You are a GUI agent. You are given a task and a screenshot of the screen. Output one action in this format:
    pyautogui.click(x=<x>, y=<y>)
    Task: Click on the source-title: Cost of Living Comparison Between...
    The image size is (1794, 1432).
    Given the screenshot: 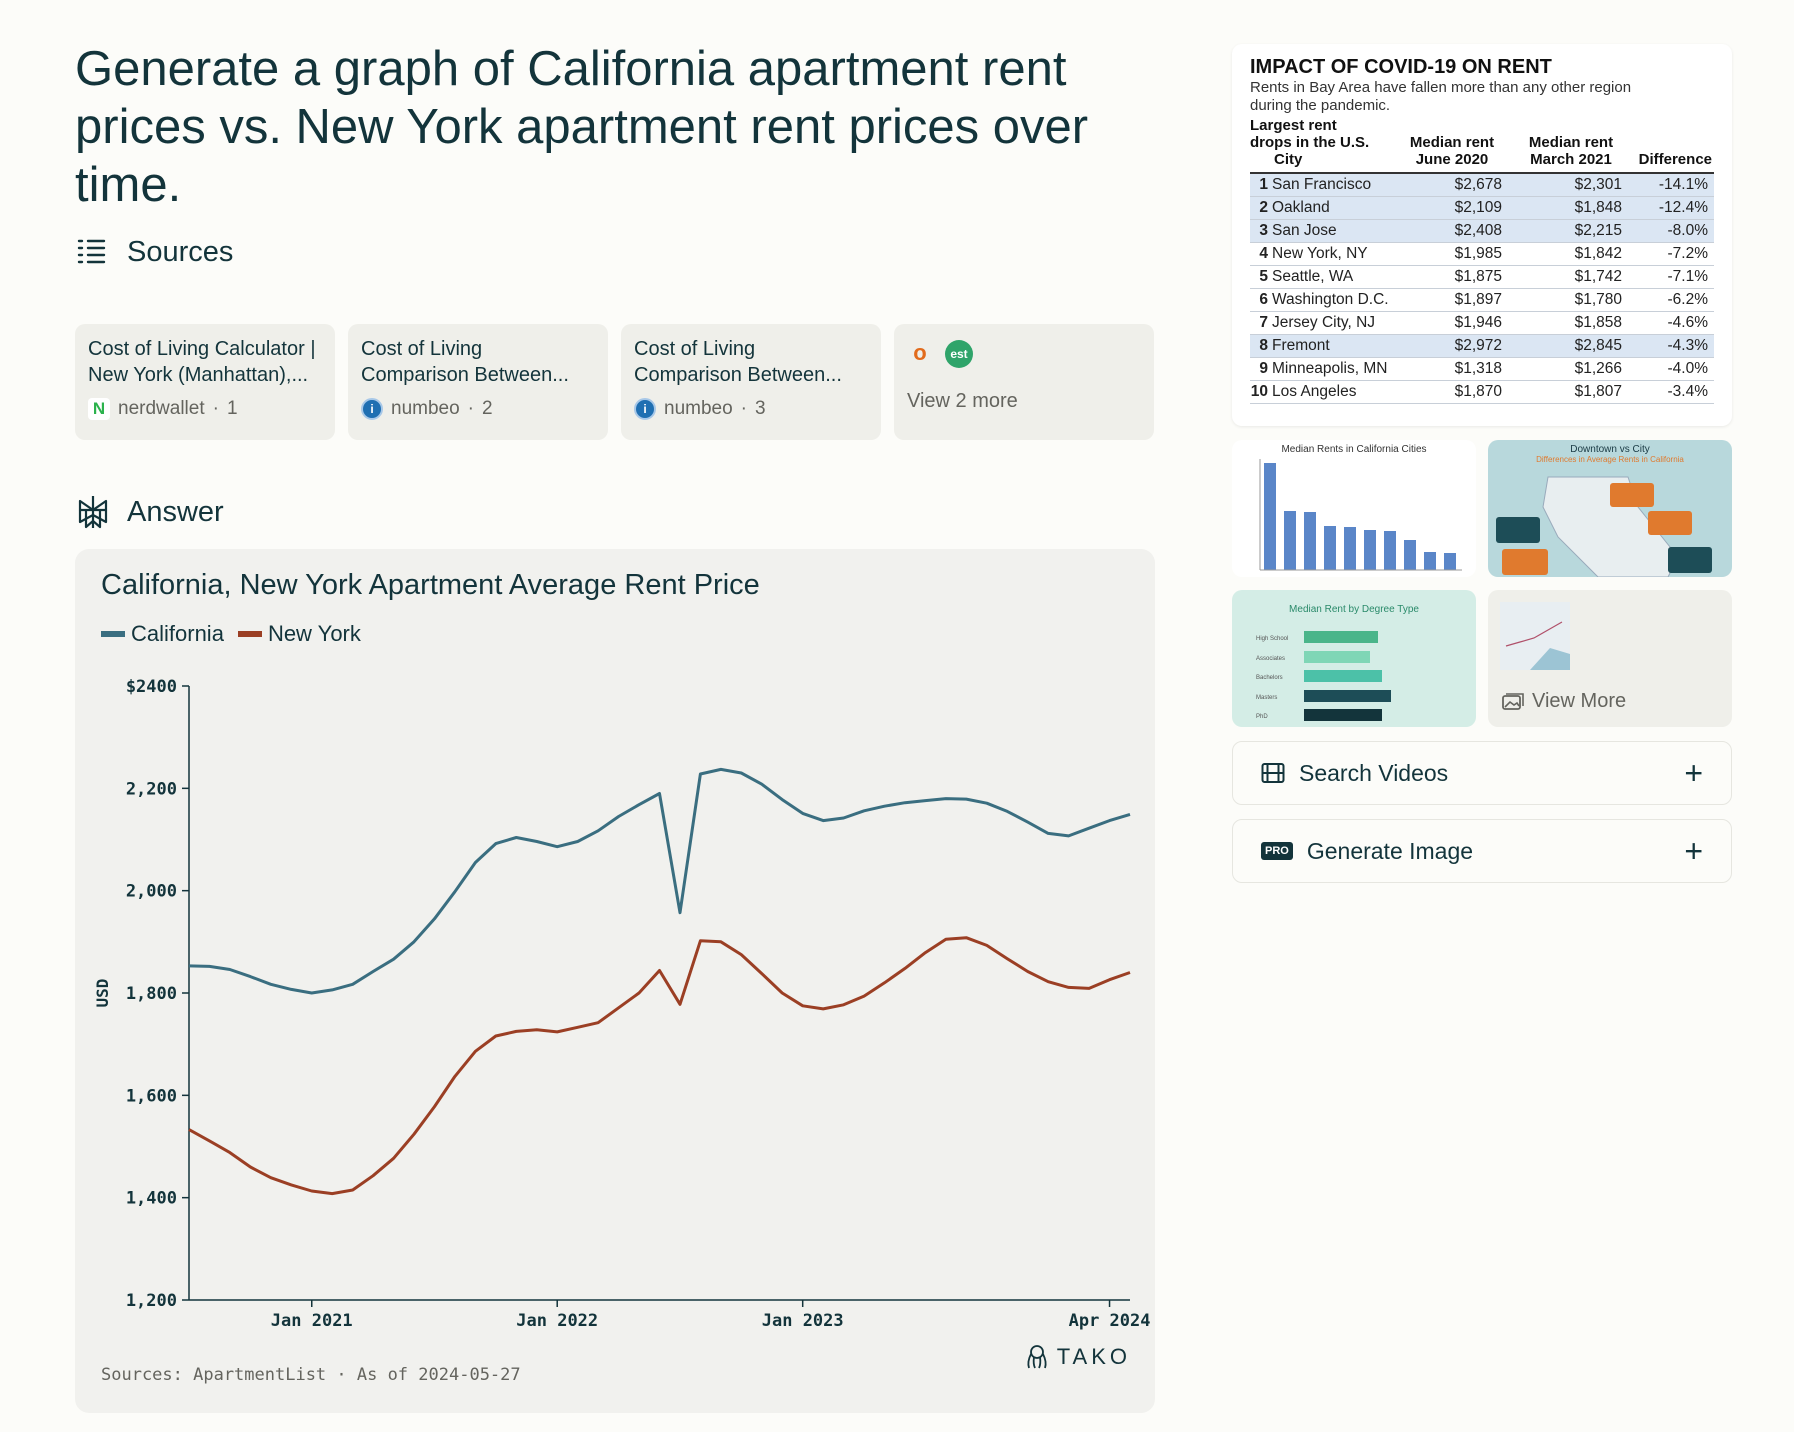 What is the action you would take?
    pyautogui.click(x=738, y=362)
    